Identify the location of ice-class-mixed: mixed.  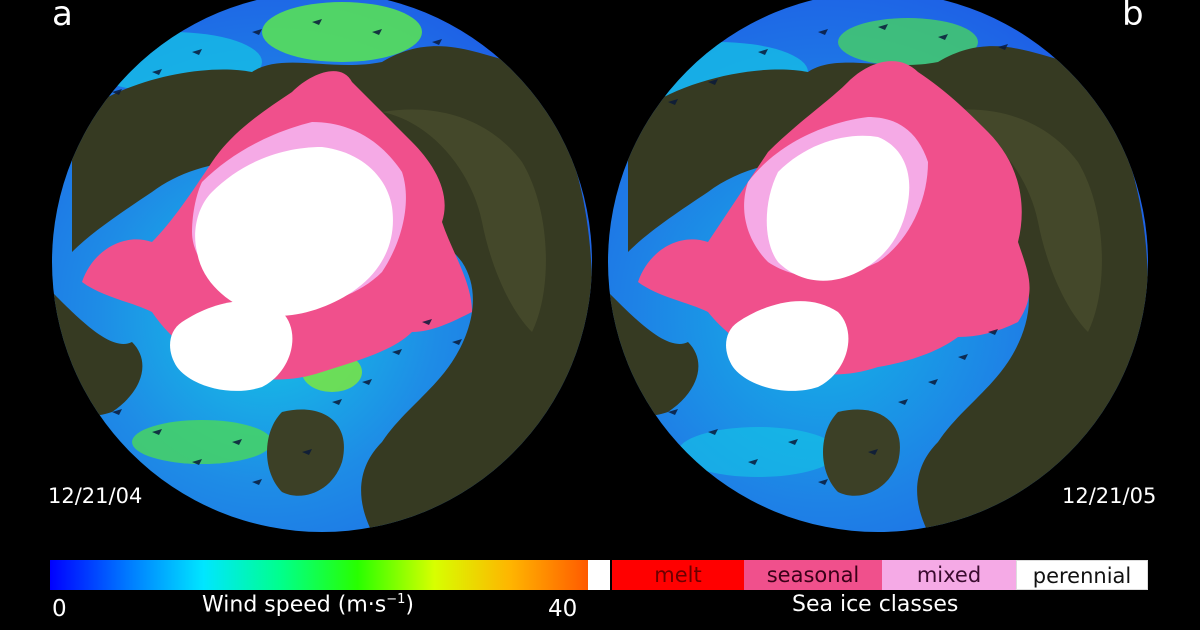
(949, 575).